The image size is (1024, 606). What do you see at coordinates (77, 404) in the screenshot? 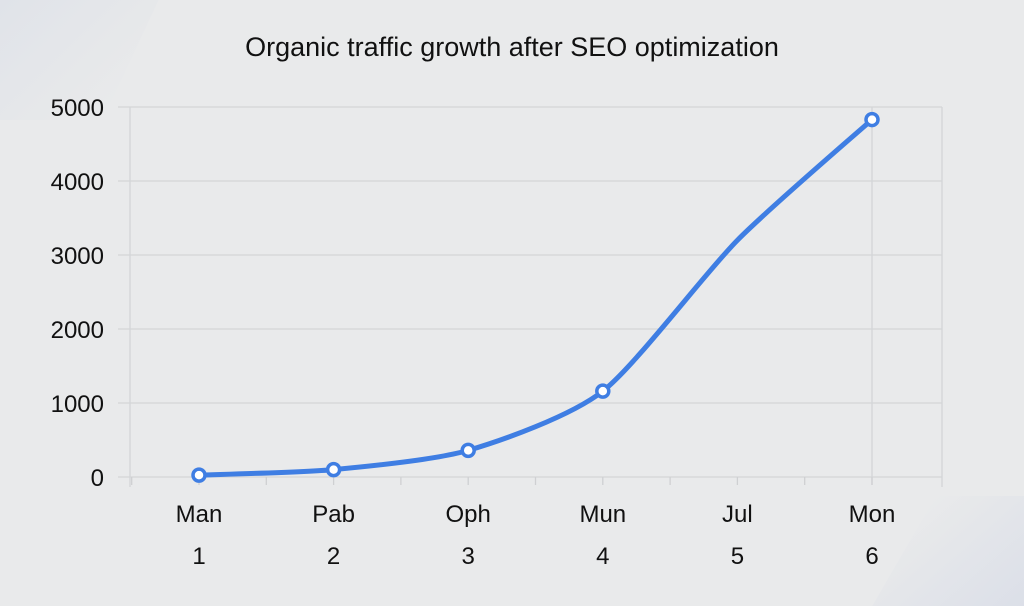
I see `y-tick-label: 1000` at bounding box center [77, 404].